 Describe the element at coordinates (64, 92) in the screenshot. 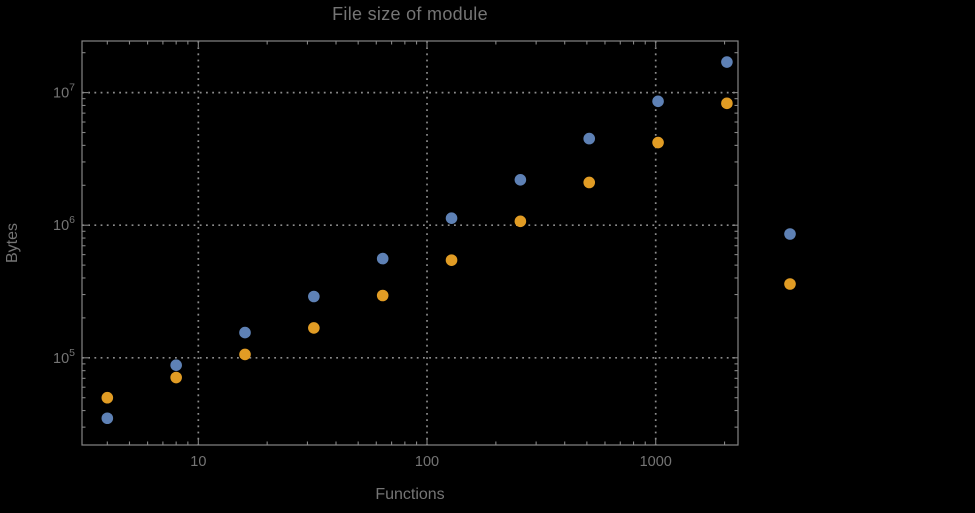

I see `y-tick-label: 10⁷` at that location.